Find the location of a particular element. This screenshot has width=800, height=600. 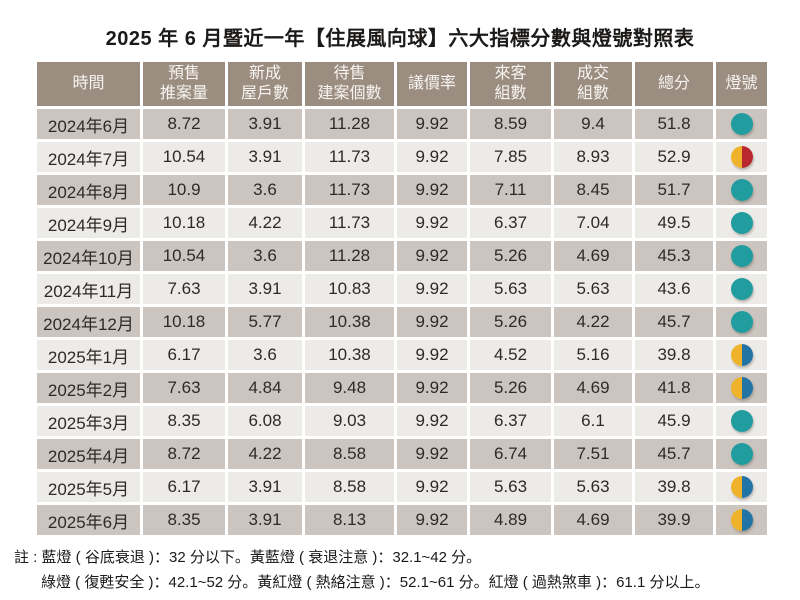

column-header-time: 時間 is located at coordinates (88, 84).